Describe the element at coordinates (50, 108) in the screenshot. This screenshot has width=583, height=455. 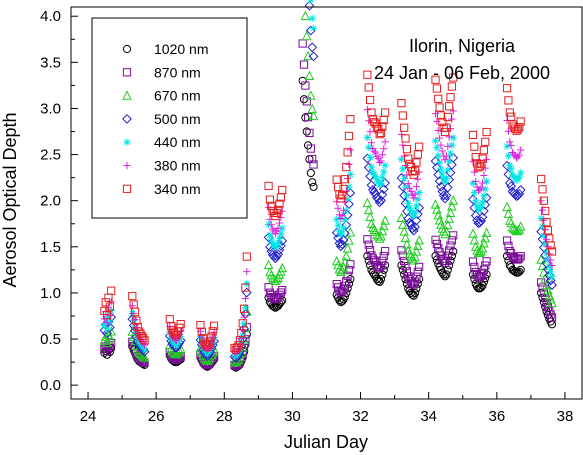
I see `y-tick-label: 3.0` at that location.